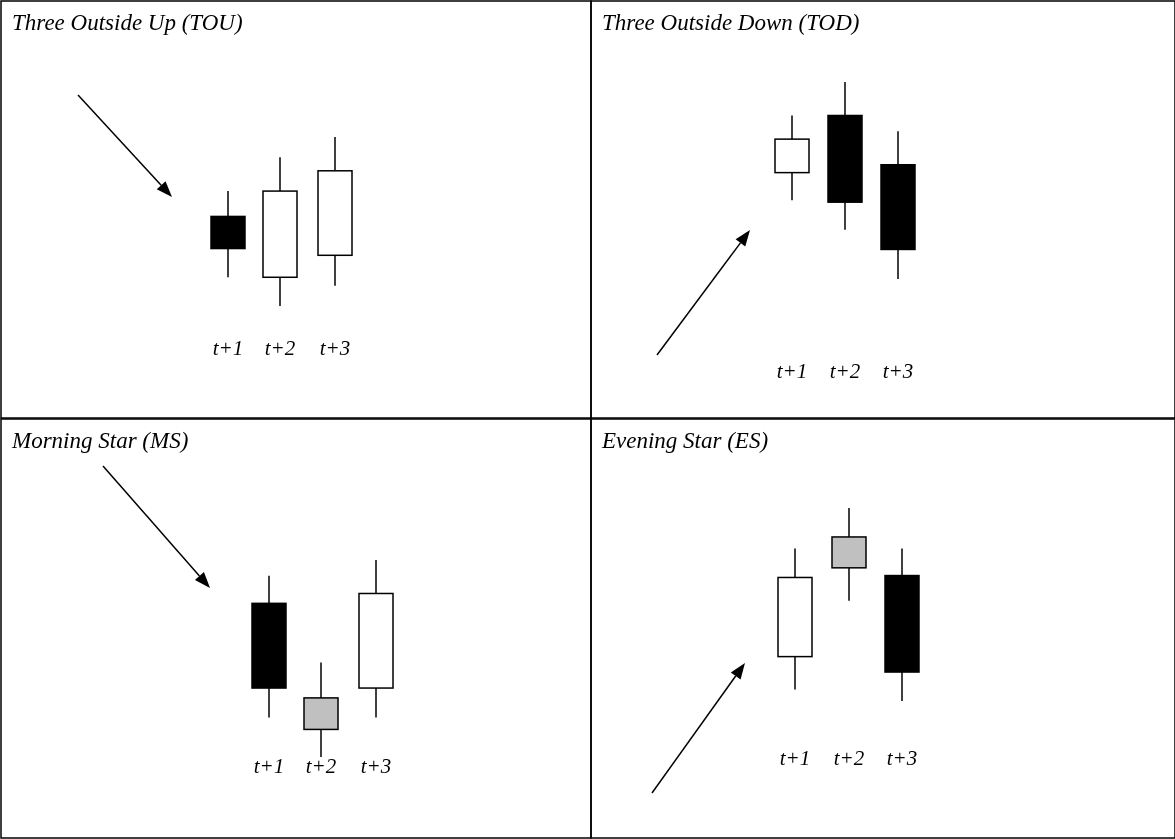 The width and height of the screenshot is (1175, 839). I want to click on chart-title: Three Outside Up (TOU), so click(127, 22).